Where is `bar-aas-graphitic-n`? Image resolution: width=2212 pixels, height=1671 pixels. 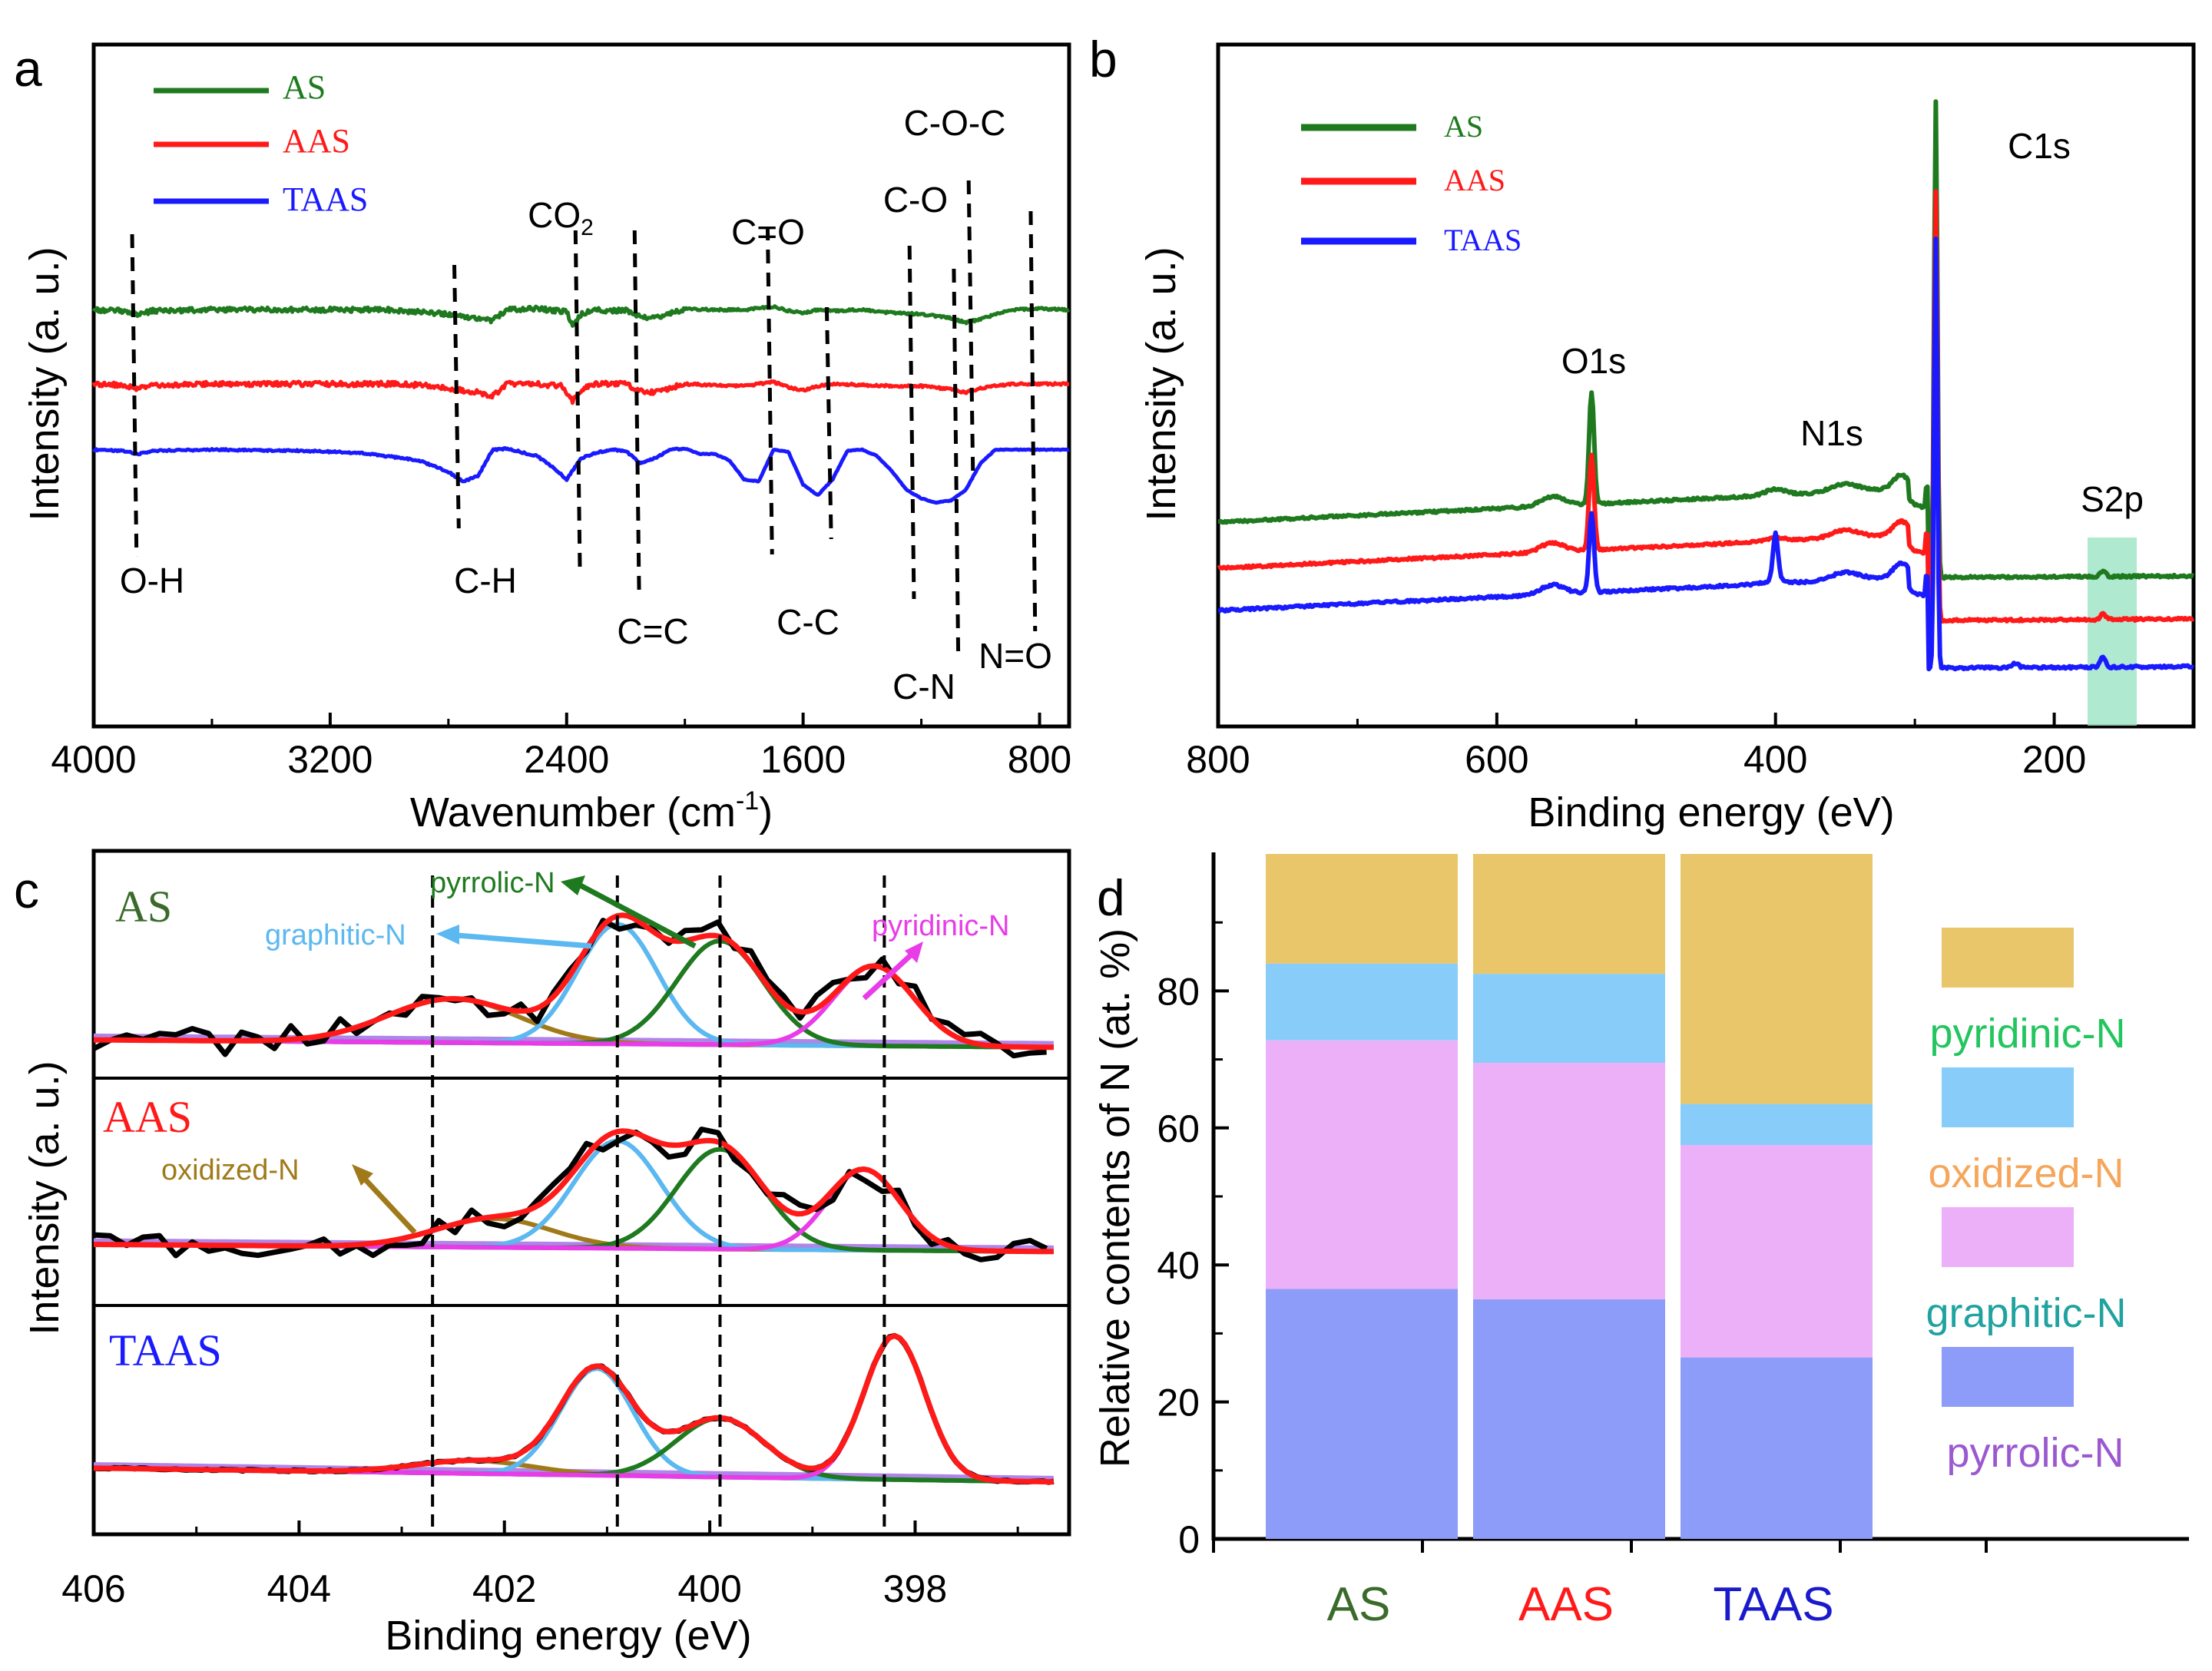
bar-aas-graphitic-n is located at coordinates (1569, 1181).